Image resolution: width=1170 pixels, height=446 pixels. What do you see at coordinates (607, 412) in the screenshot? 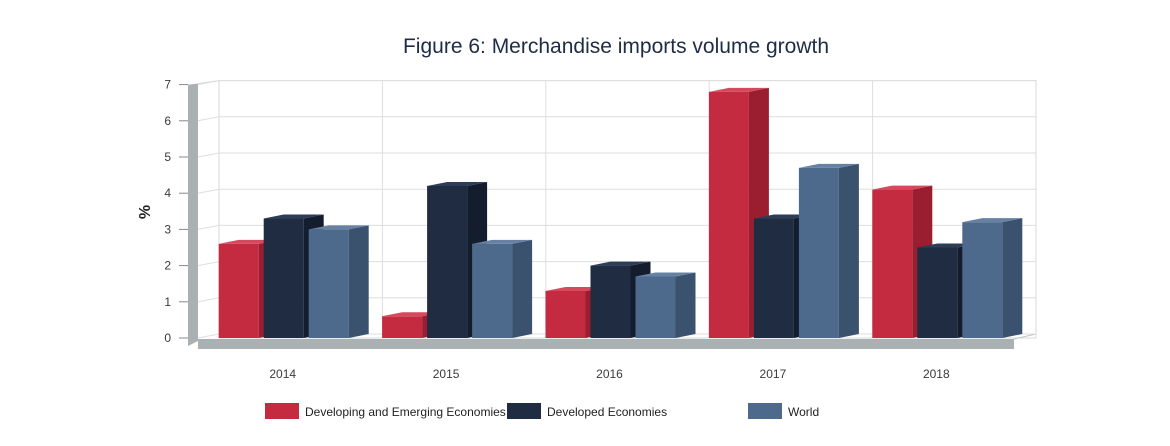
I see `legend-label: Developed Economies` at bounding box center [607, 412].